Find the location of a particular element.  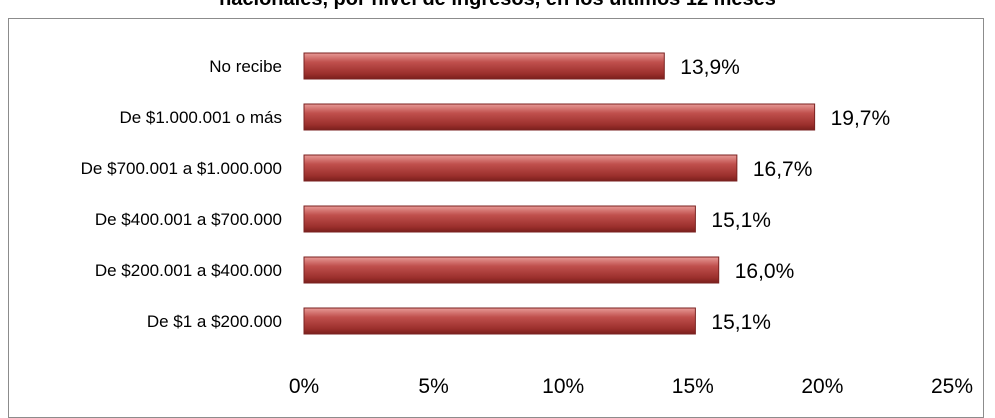

data-label: 13,9% is located at coordinates (710, 67).